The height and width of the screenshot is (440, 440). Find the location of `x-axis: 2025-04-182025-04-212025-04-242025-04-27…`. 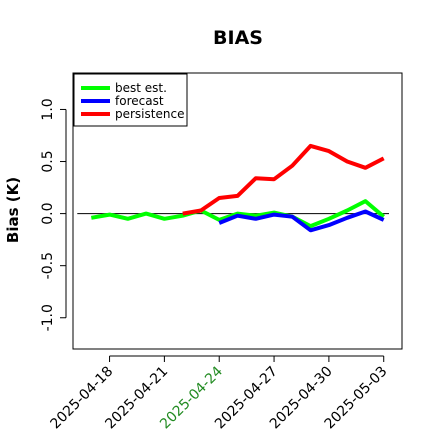

x-axis: 2025-04-182025-04-212025-04-242025-04-27… is located at coordinates (219, 393).